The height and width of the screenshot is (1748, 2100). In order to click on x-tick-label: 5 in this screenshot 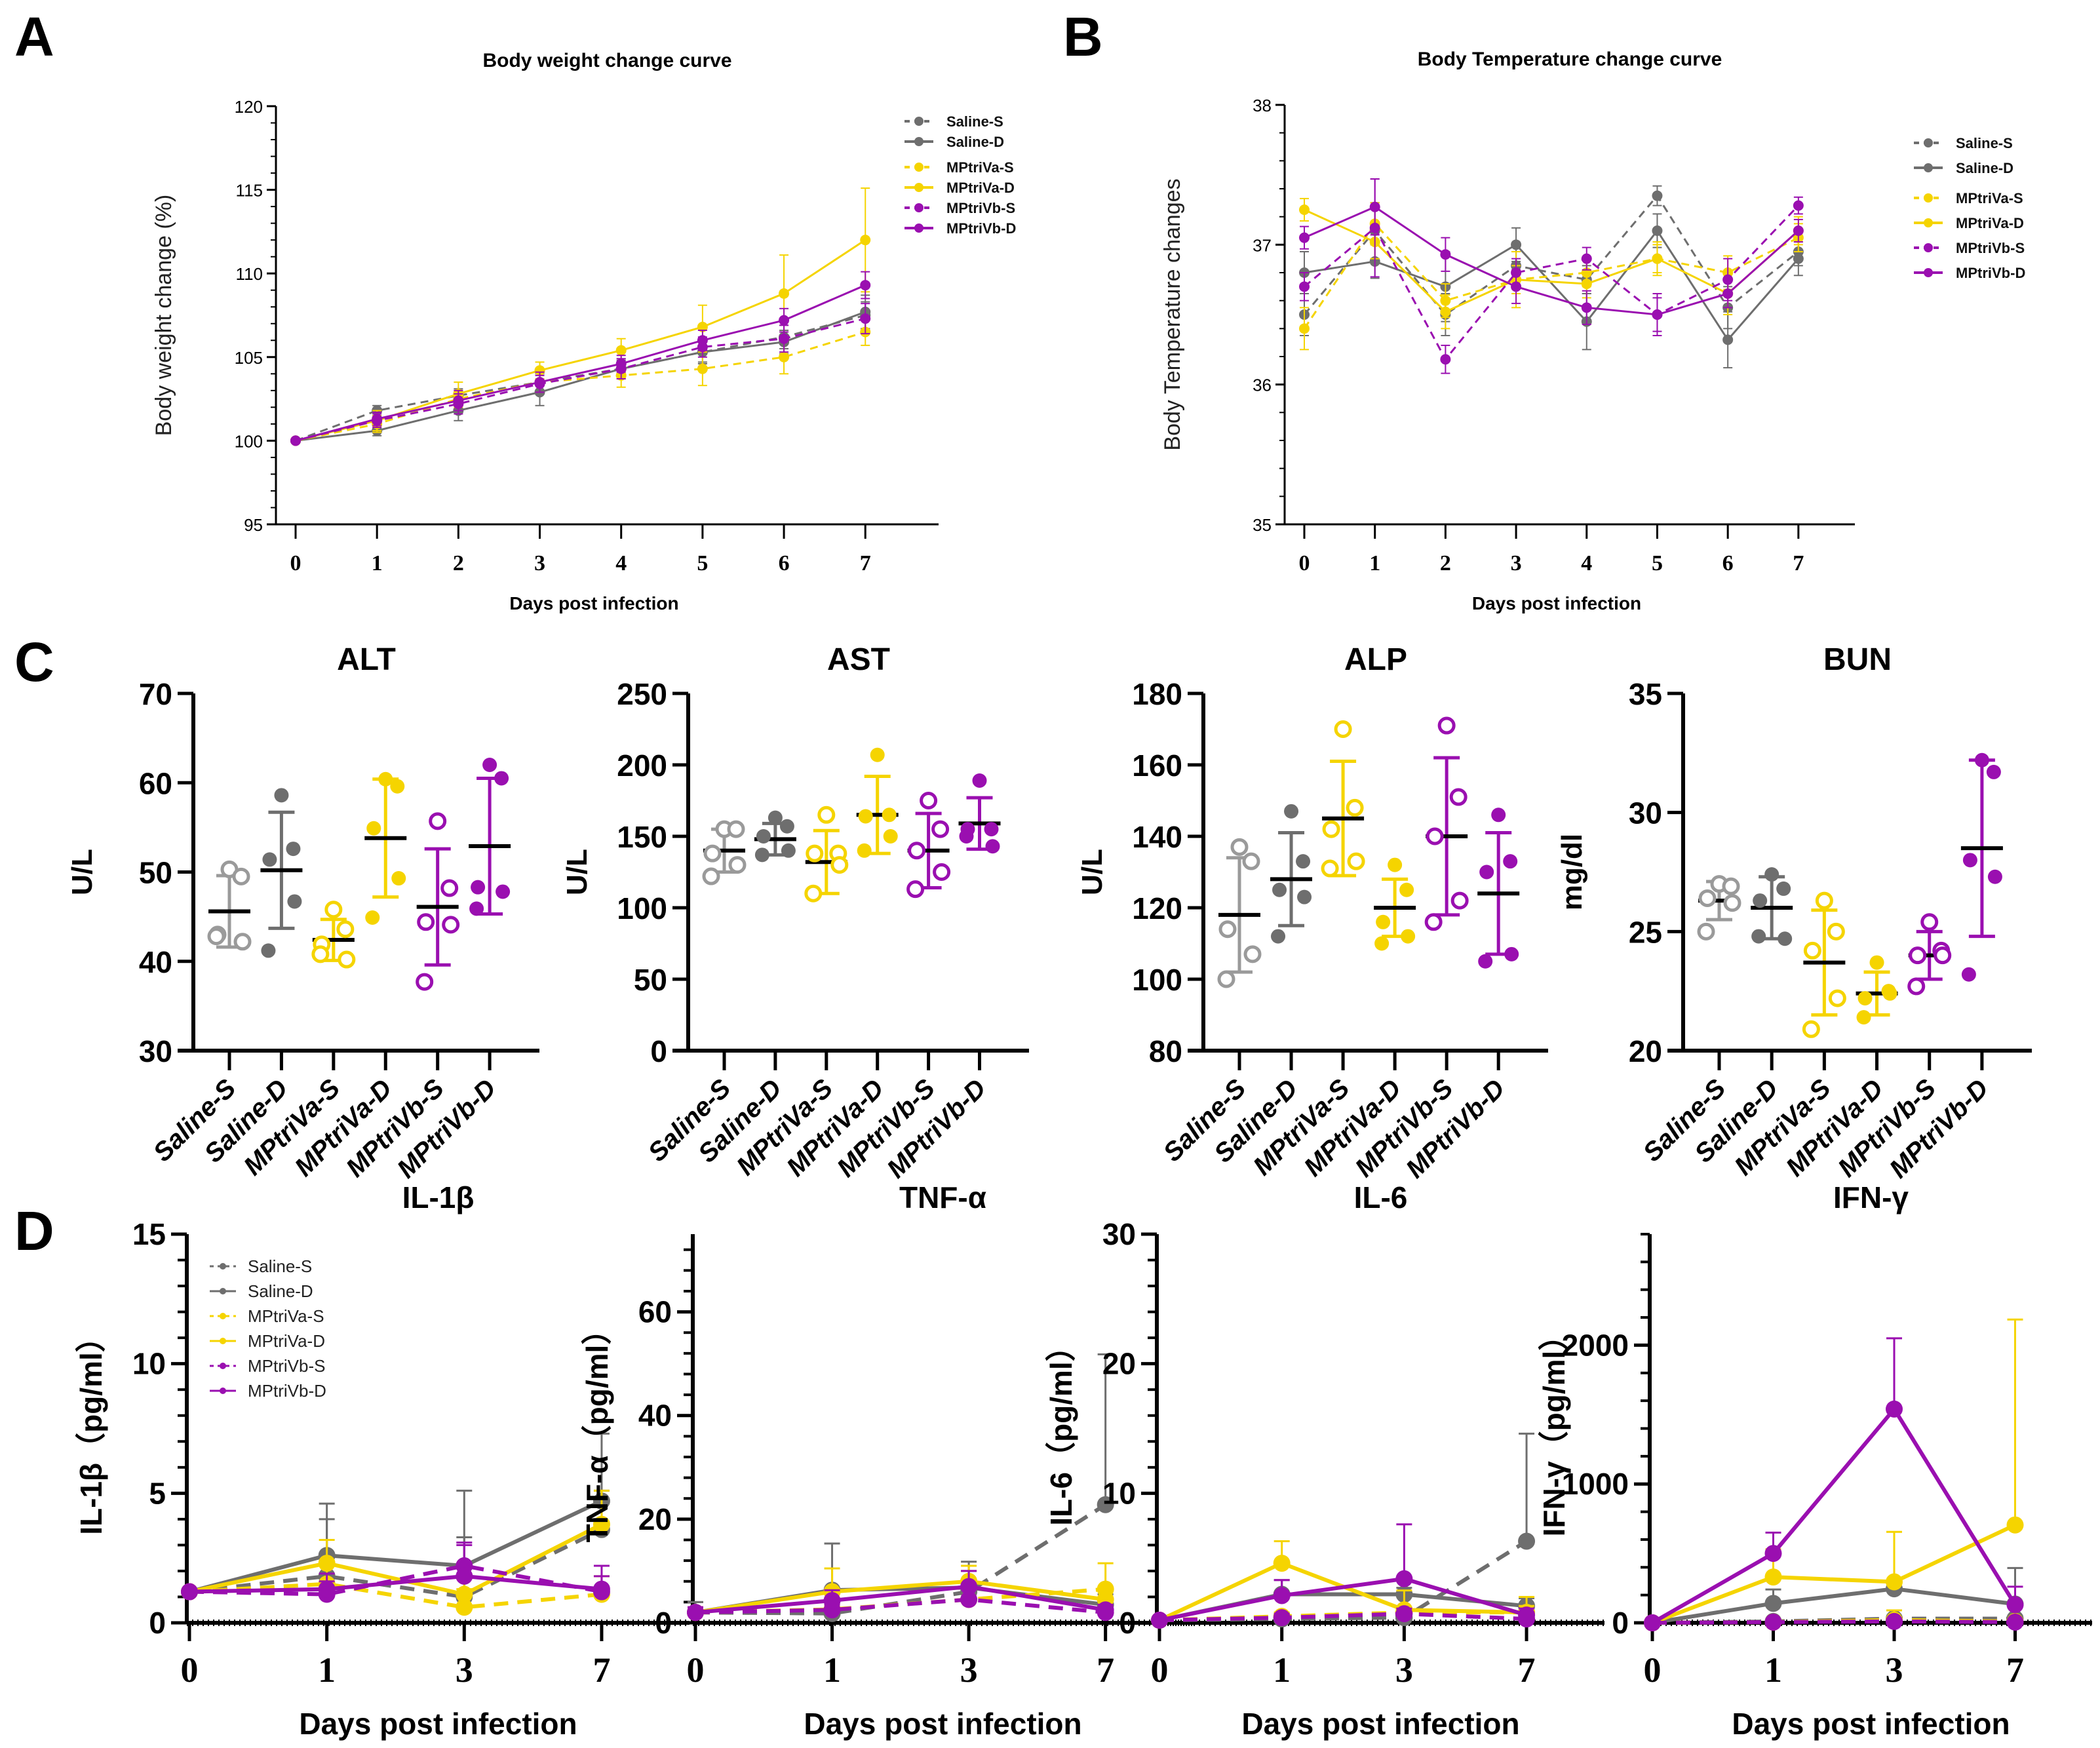, I will do `click(1658, 563)`.